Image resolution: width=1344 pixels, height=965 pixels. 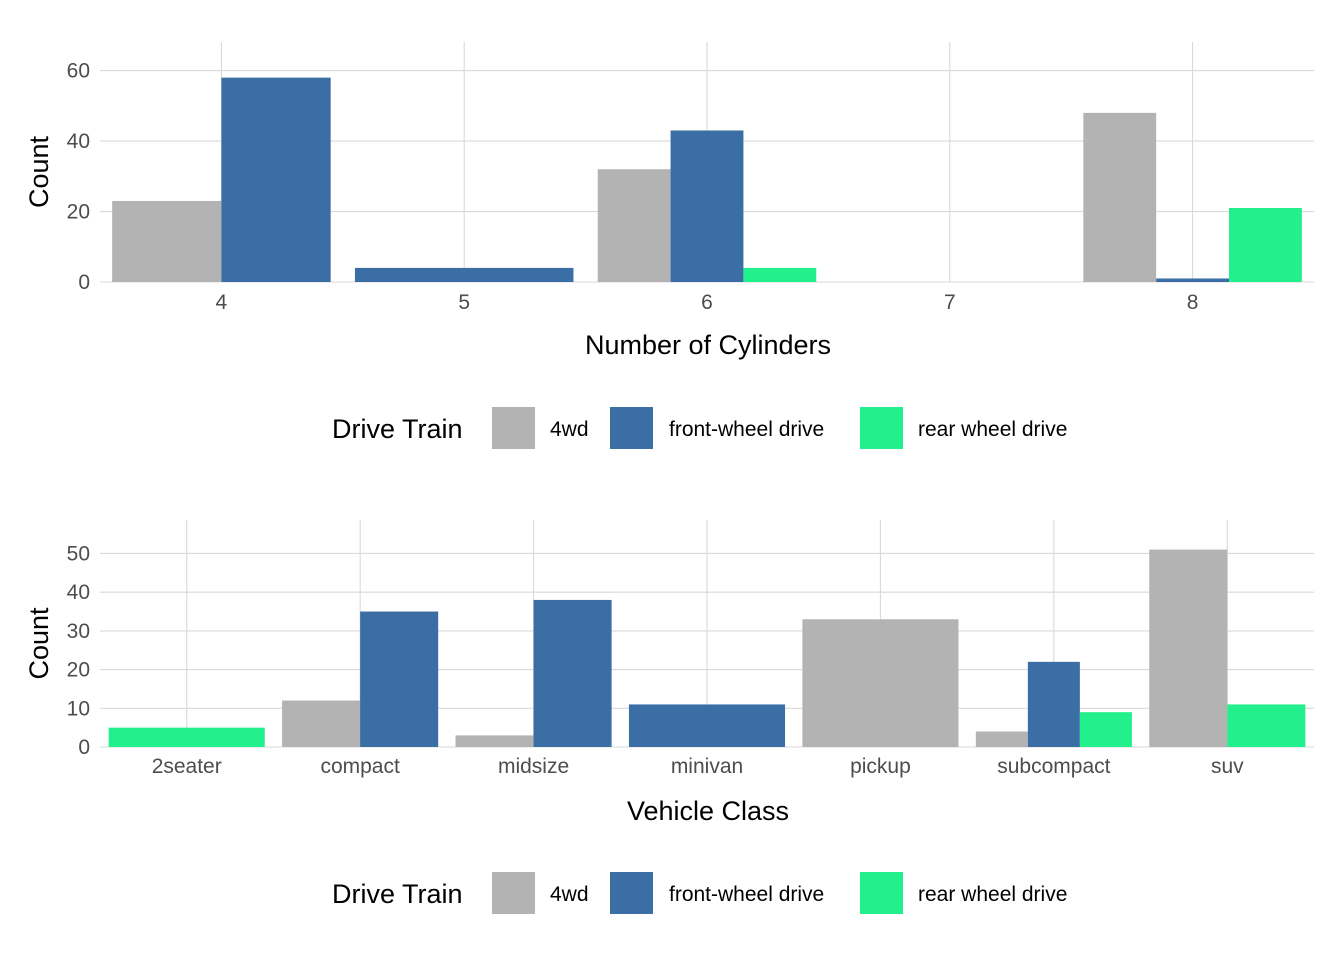 What do you see at coordinates (360, 766) in the screenshot?
I see `x-tick-label: compact` at bounding box center [360, 766].